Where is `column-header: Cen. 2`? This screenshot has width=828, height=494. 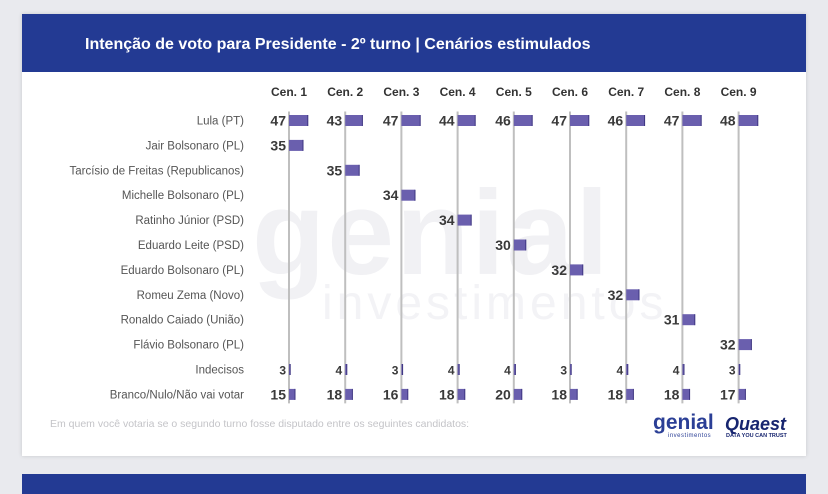 column-header: Cen. 2 is located at coordinates (345, 92).